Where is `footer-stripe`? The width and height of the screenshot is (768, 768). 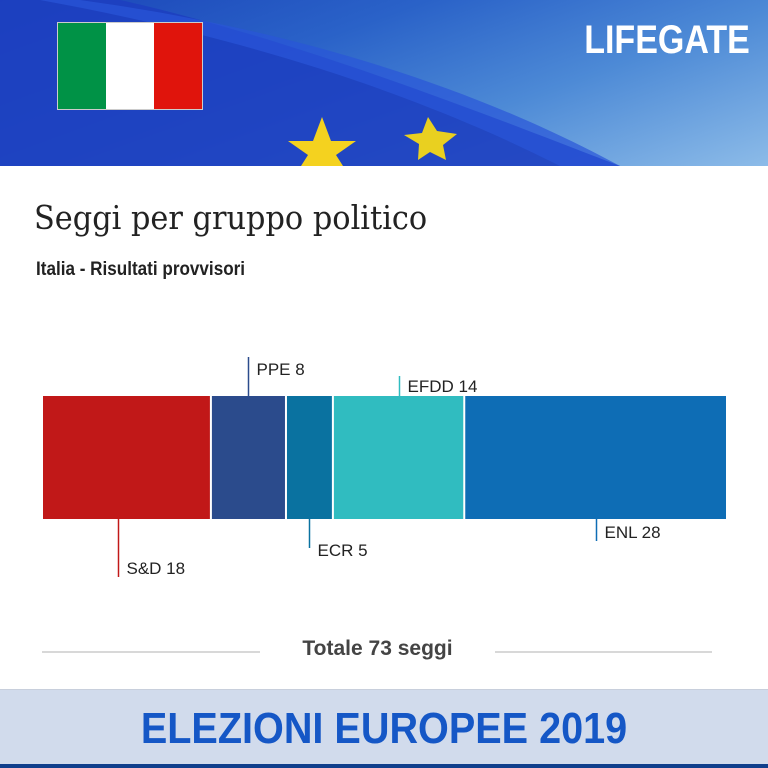 footer-stripe is located at coordinates (384, 766).